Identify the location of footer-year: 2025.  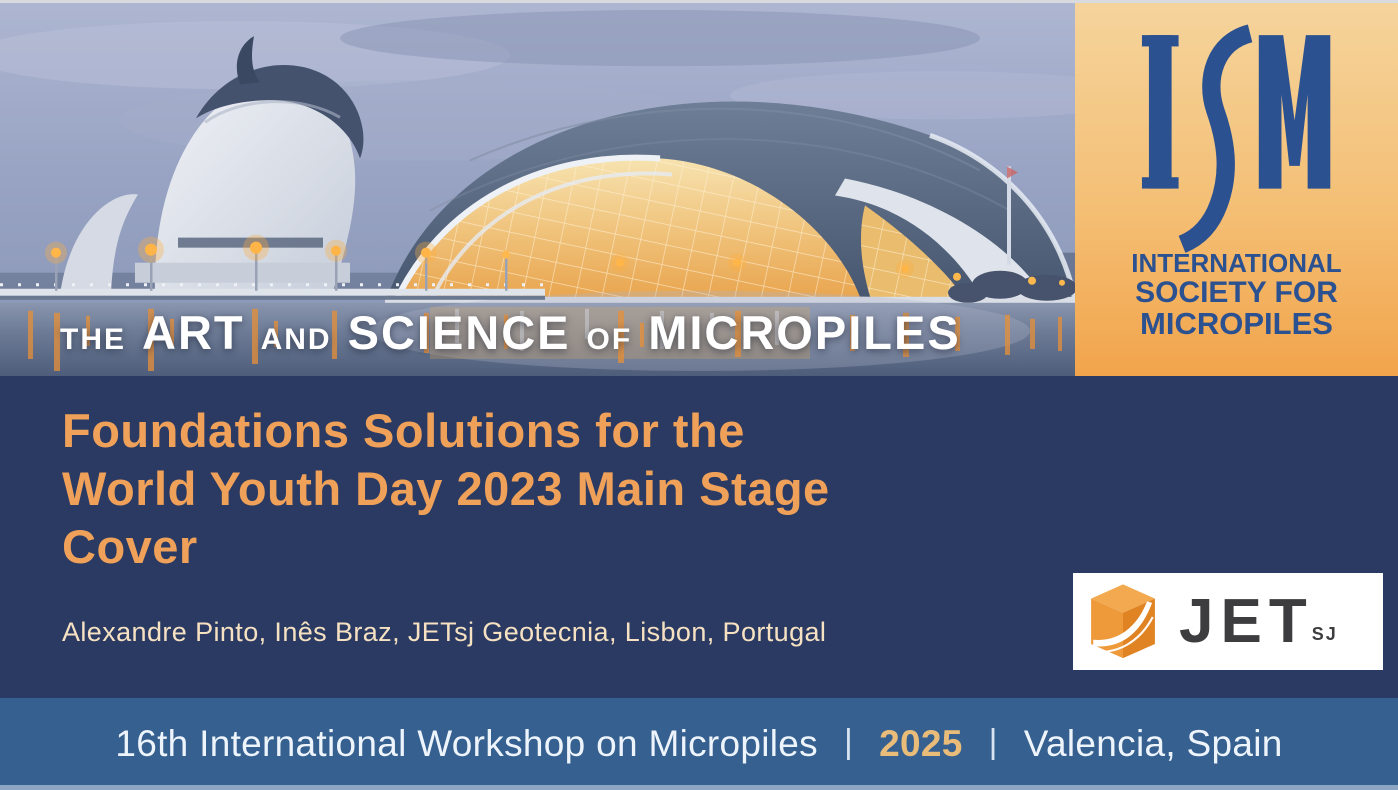
(921, 743).